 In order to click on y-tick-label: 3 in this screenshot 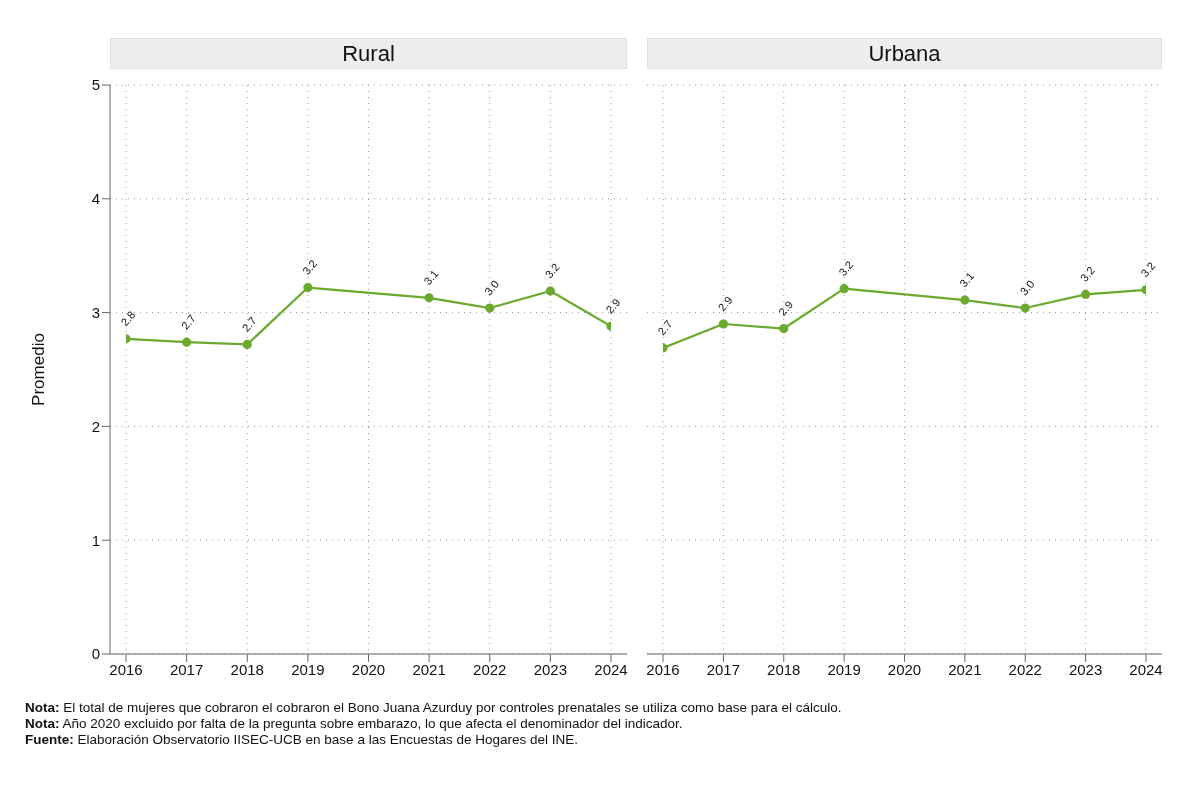, I will do `click(95, 312)`.